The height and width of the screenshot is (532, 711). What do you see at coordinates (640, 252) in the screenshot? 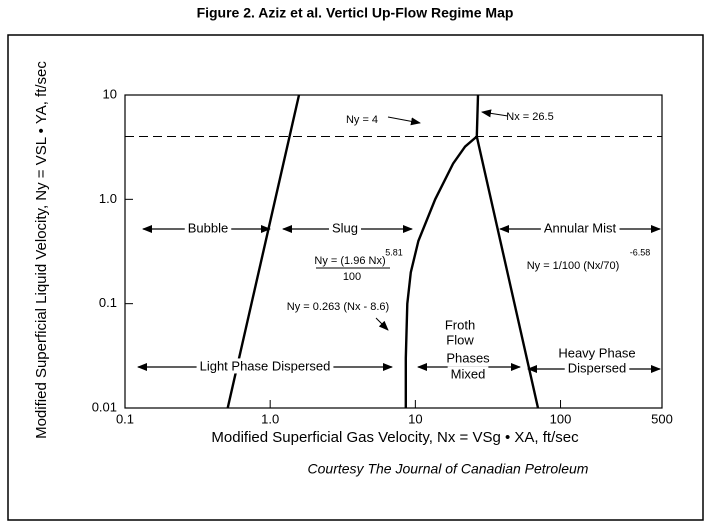
I see `annotation: -6.58` at bounding box center [640, 252].